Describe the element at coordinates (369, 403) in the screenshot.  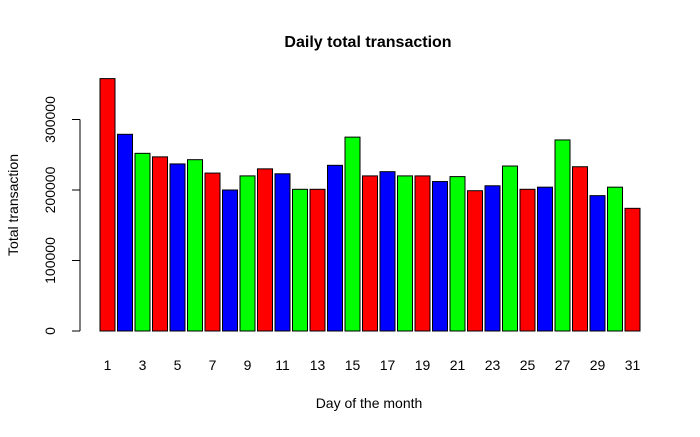
I see `x-axis-label: Day of the month` at that location.